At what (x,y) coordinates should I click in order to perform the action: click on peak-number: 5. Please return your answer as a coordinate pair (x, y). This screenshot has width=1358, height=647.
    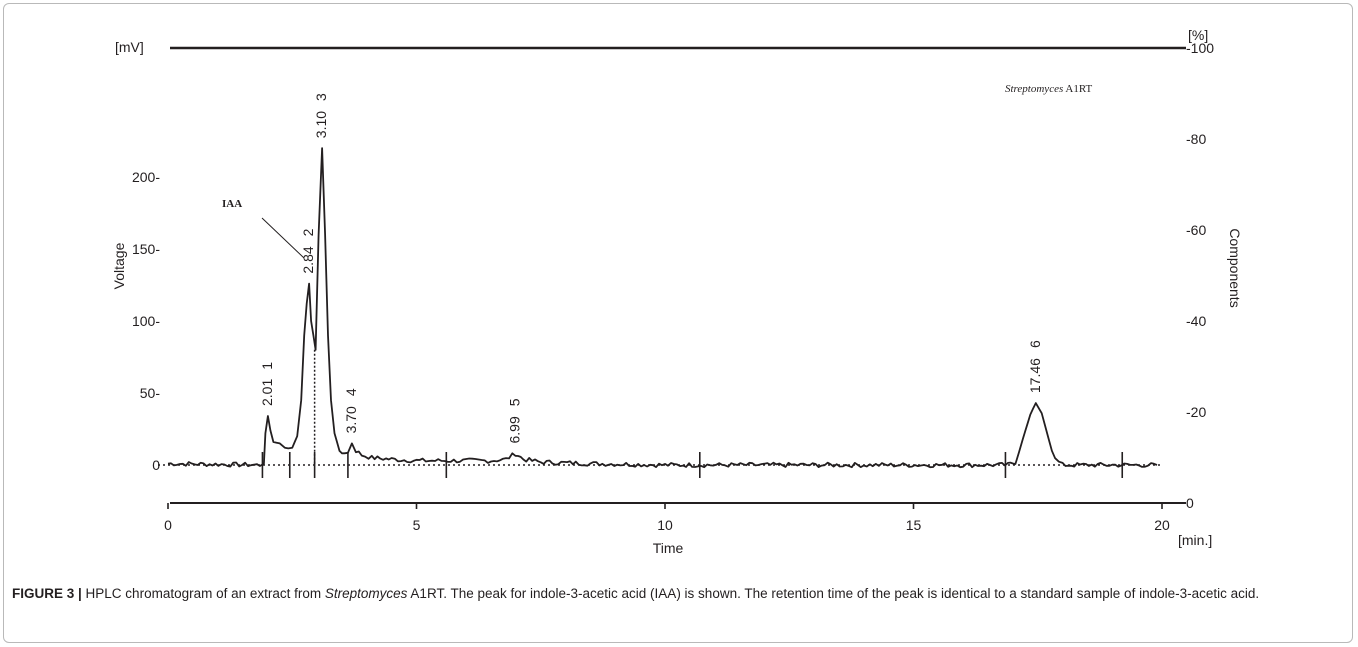
    Looking at the image, I should click on (514, 402).